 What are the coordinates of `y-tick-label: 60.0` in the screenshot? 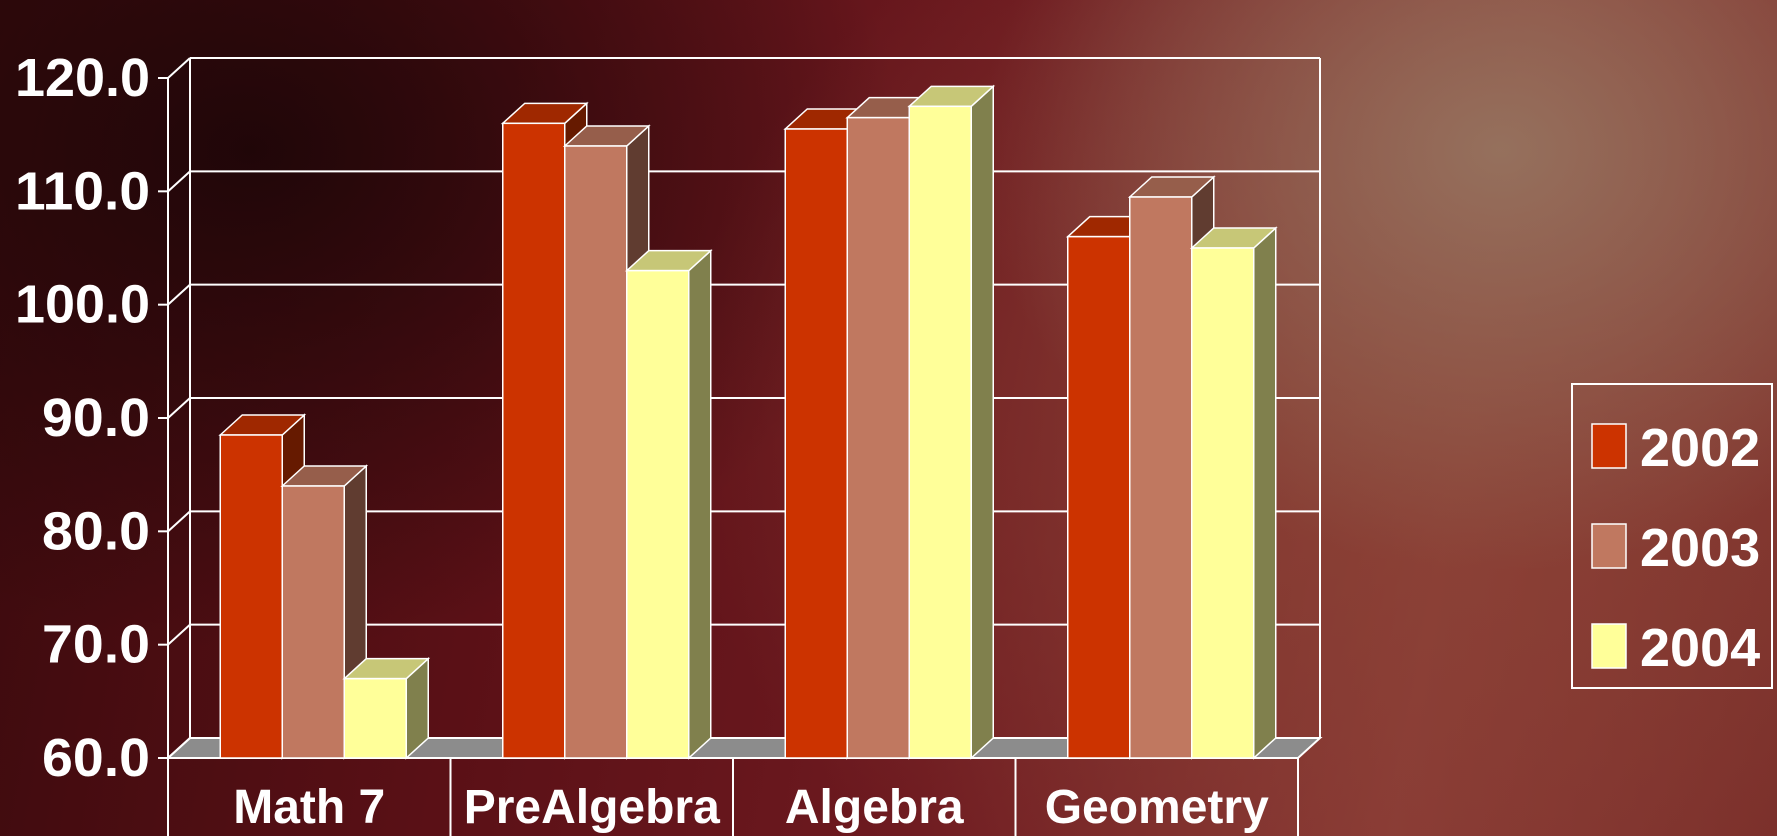 It's located at (96, 758).